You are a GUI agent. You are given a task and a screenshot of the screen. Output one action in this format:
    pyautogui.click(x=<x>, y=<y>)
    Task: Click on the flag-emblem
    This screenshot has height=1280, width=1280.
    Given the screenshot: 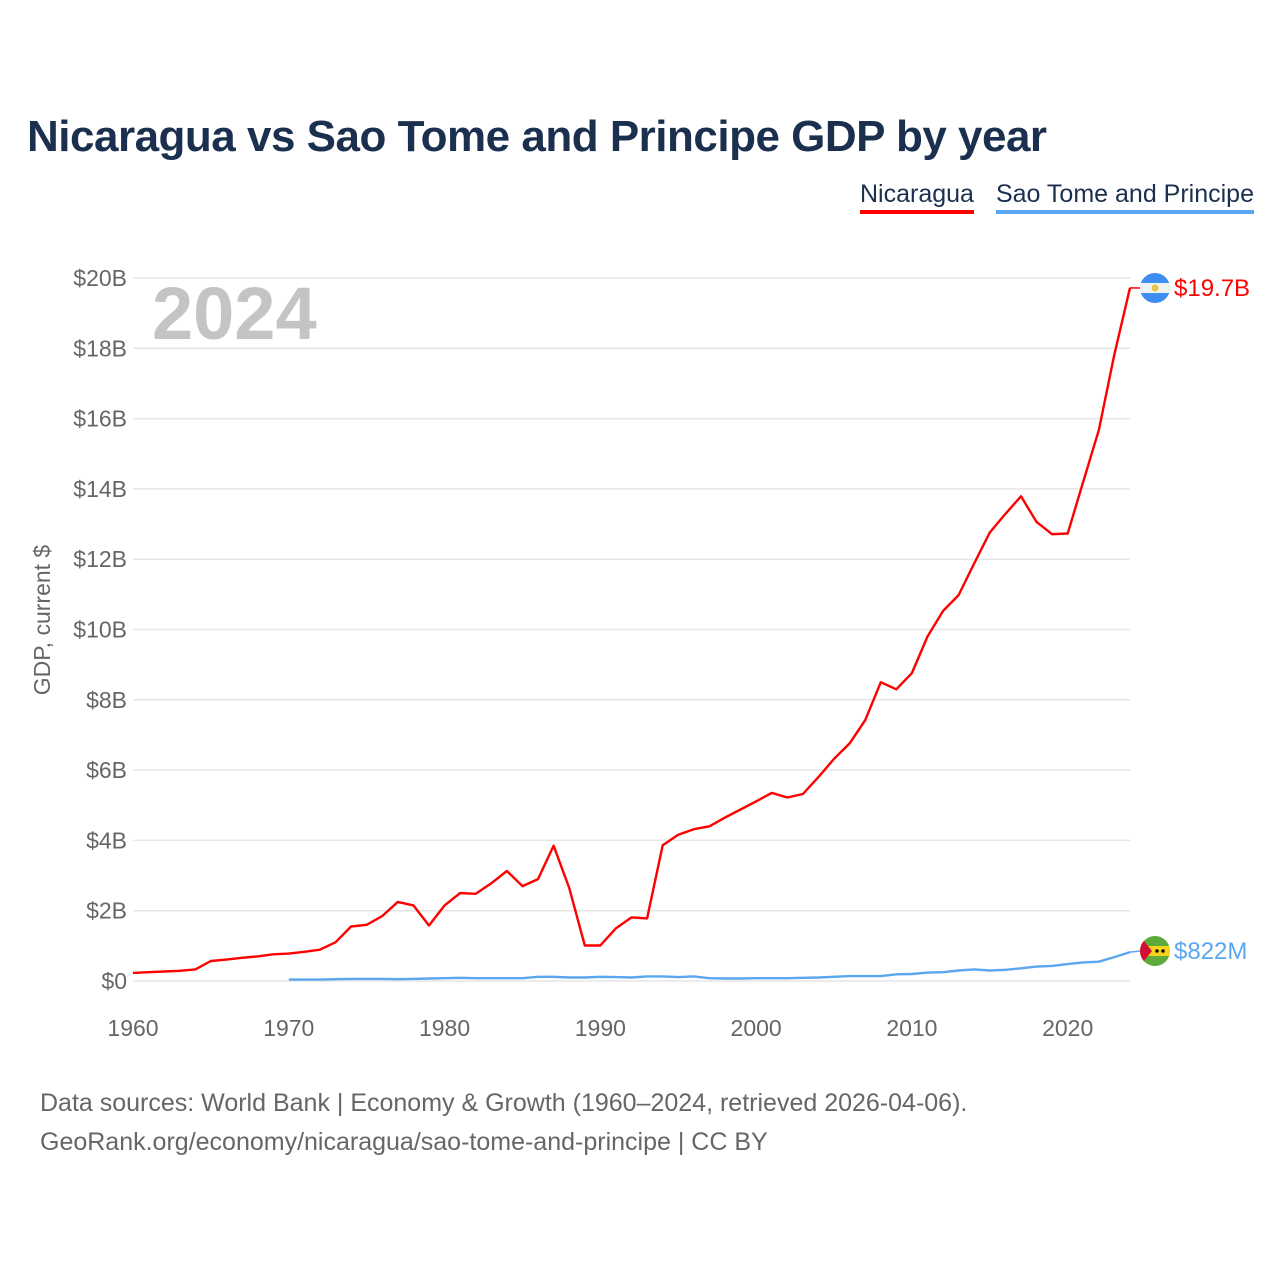 What is the action you would take?
    pyautogui.click(x=1155, y=288)
    